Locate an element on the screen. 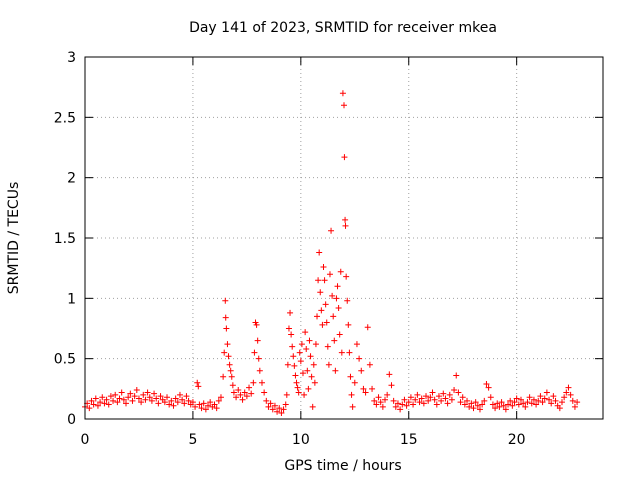 Image resolution: width=640 pixels, height=480 pixels. y-axis-label: SRMTID / TECUs is located at coordinates (14, 238).